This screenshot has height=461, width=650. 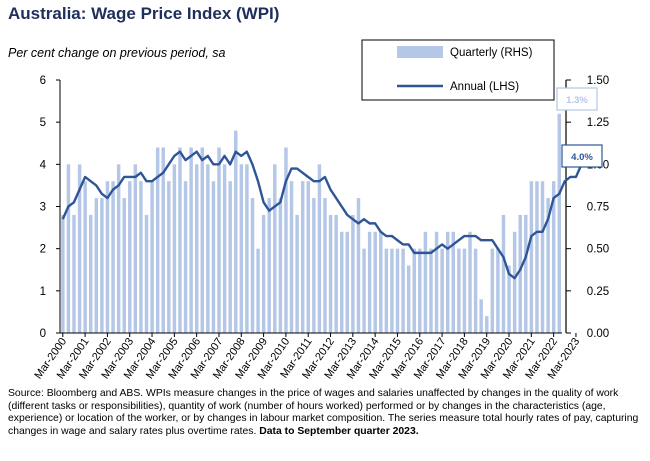 I want to click on left-tick-label: 3, so click(x=43, y=208).